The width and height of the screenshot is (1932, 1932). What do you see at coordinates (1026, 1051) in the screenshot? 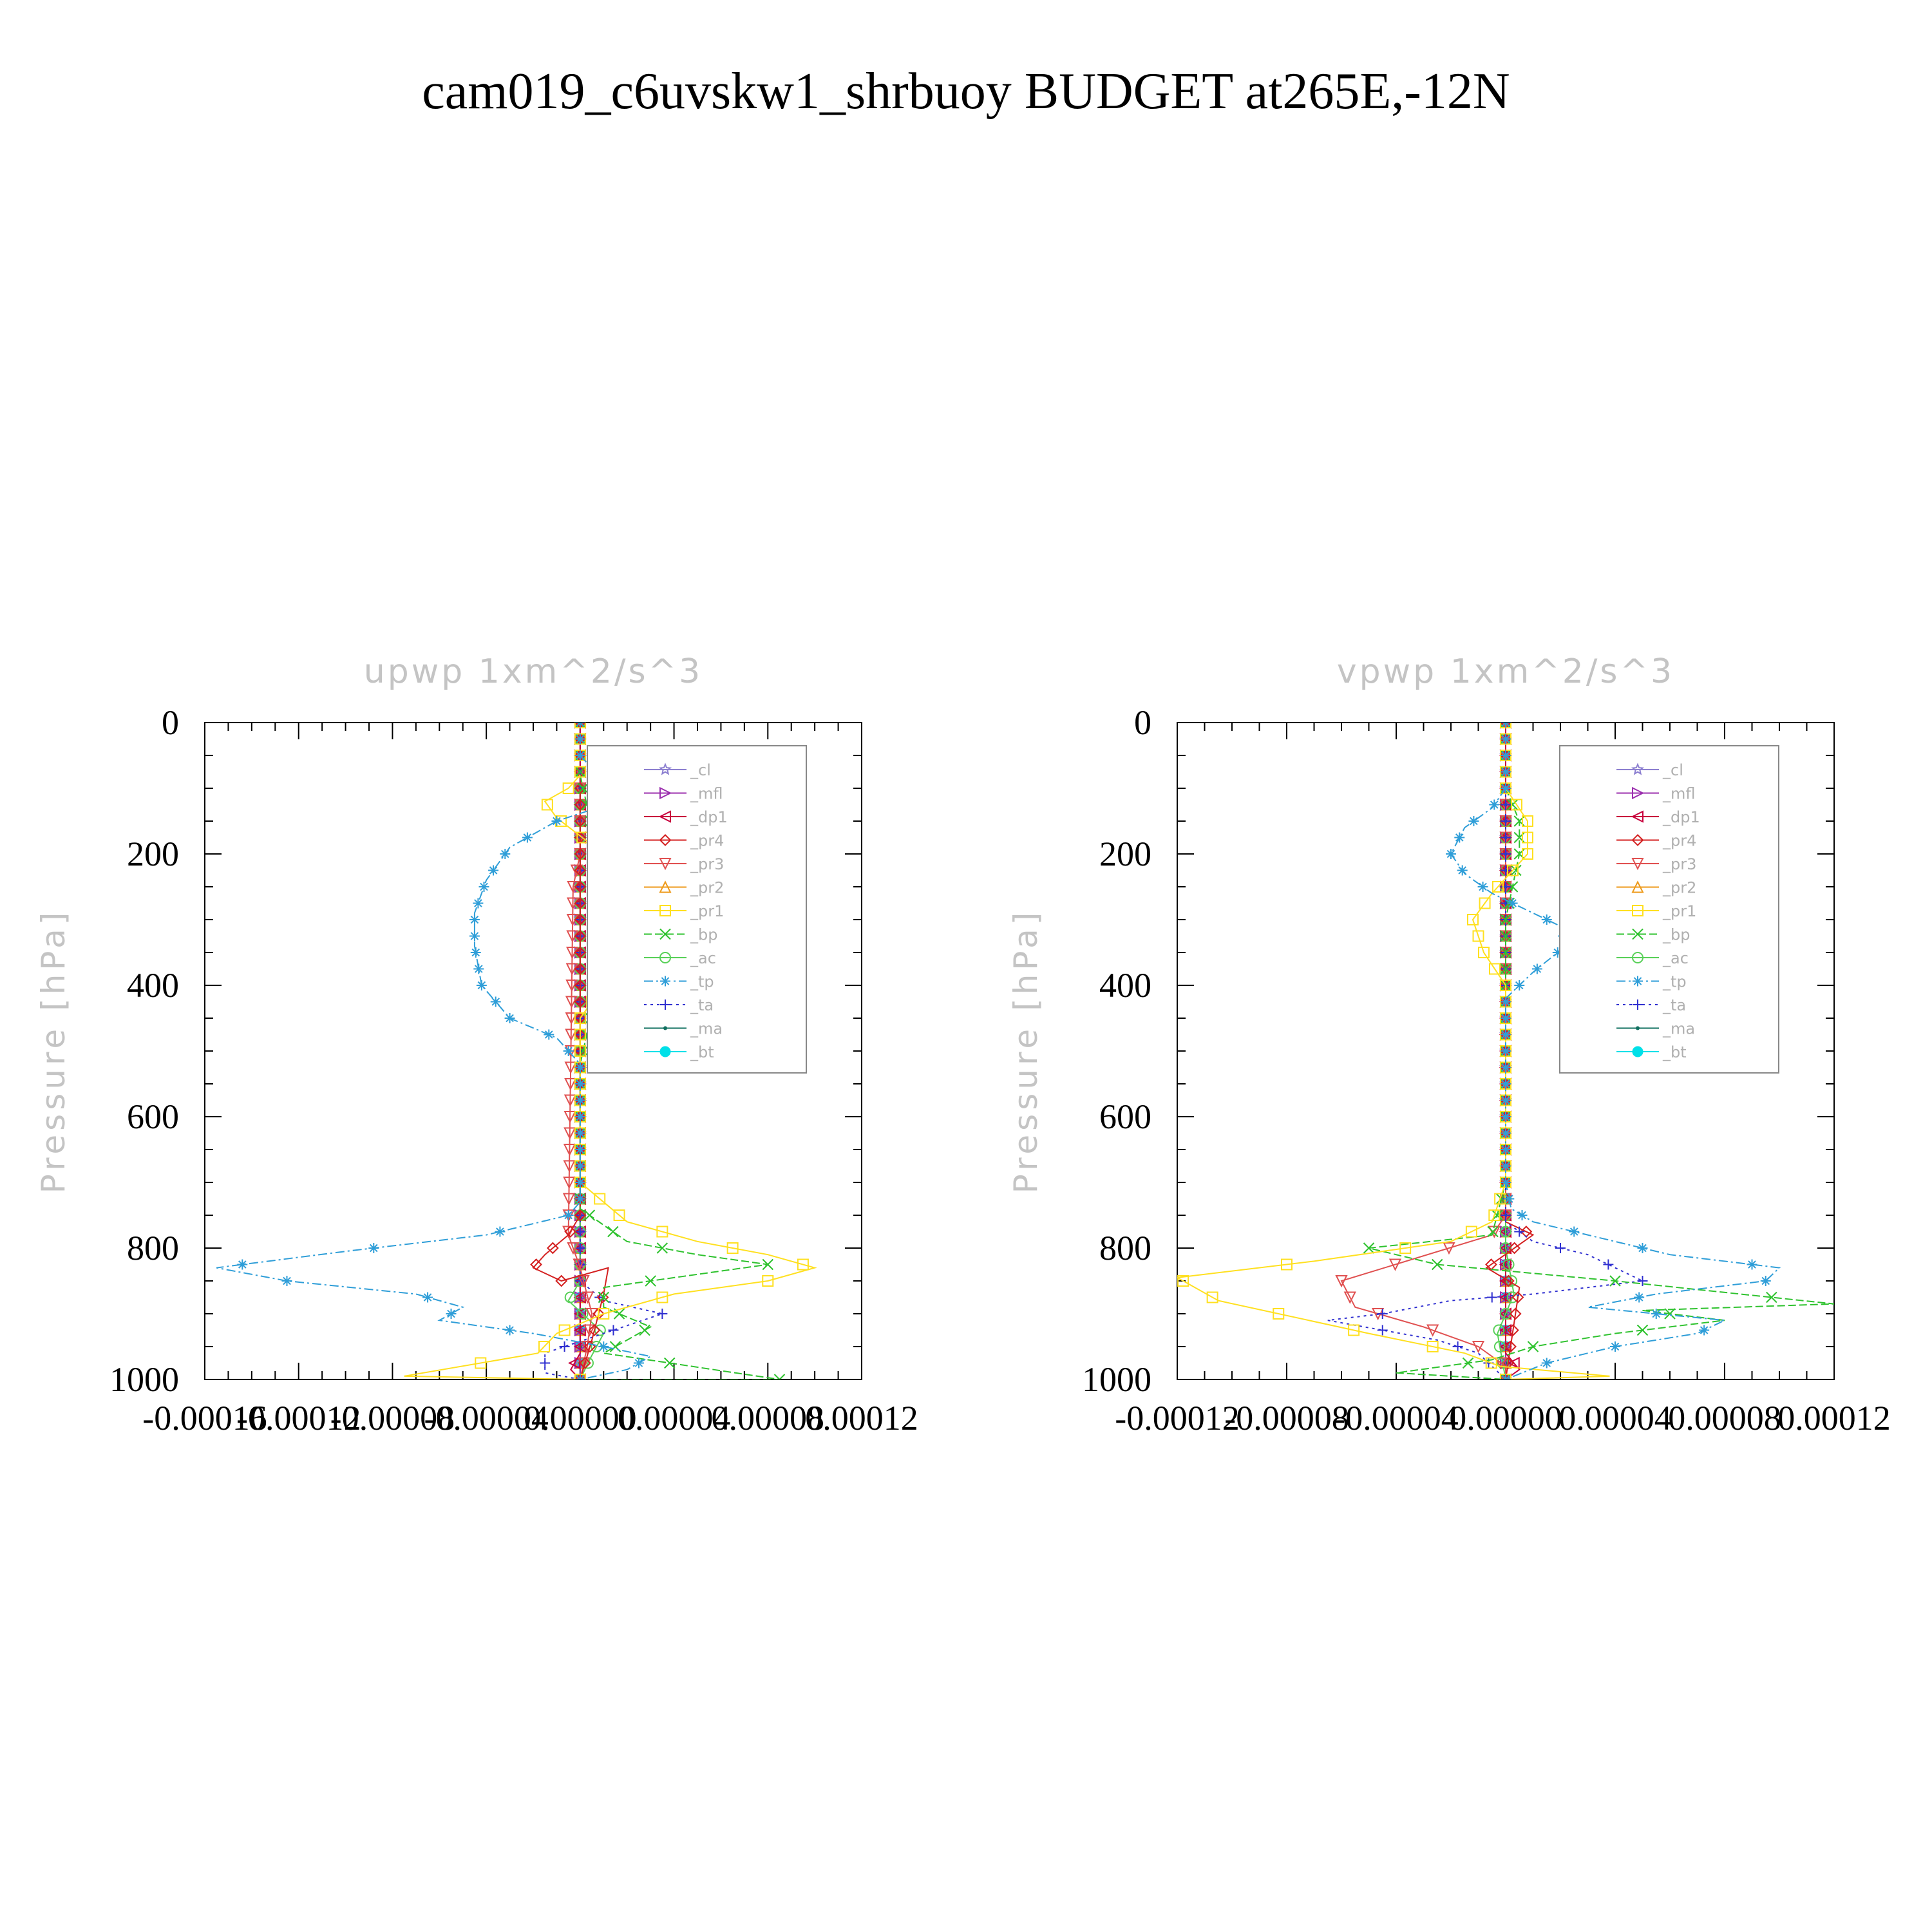
I see `y-axis-label: Pressure [hPa]` at bounding box center [1026, 1051].